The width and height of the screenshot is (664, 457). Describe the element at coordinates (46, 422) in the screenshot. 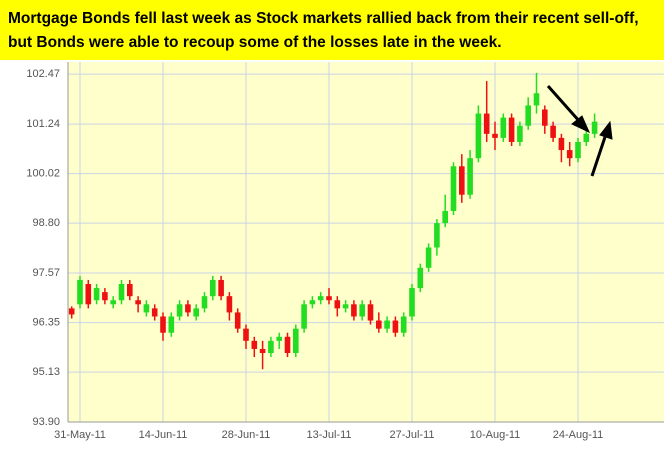

I see `y-tick-label: 93.90` at that location.